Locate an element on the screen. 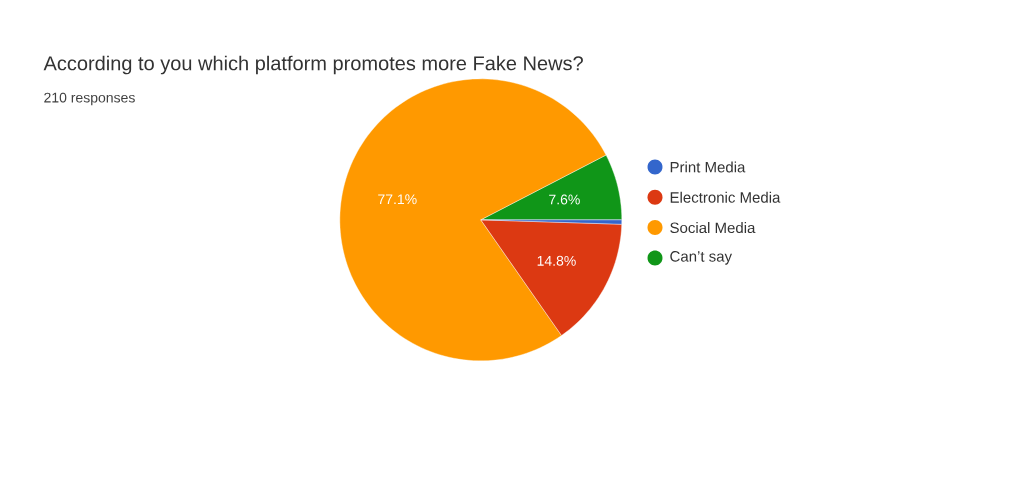 This screenshot has width=1010, height=492. chart-title: According to you which platform promotes more Fake News? is located at coordinates (313, 65).